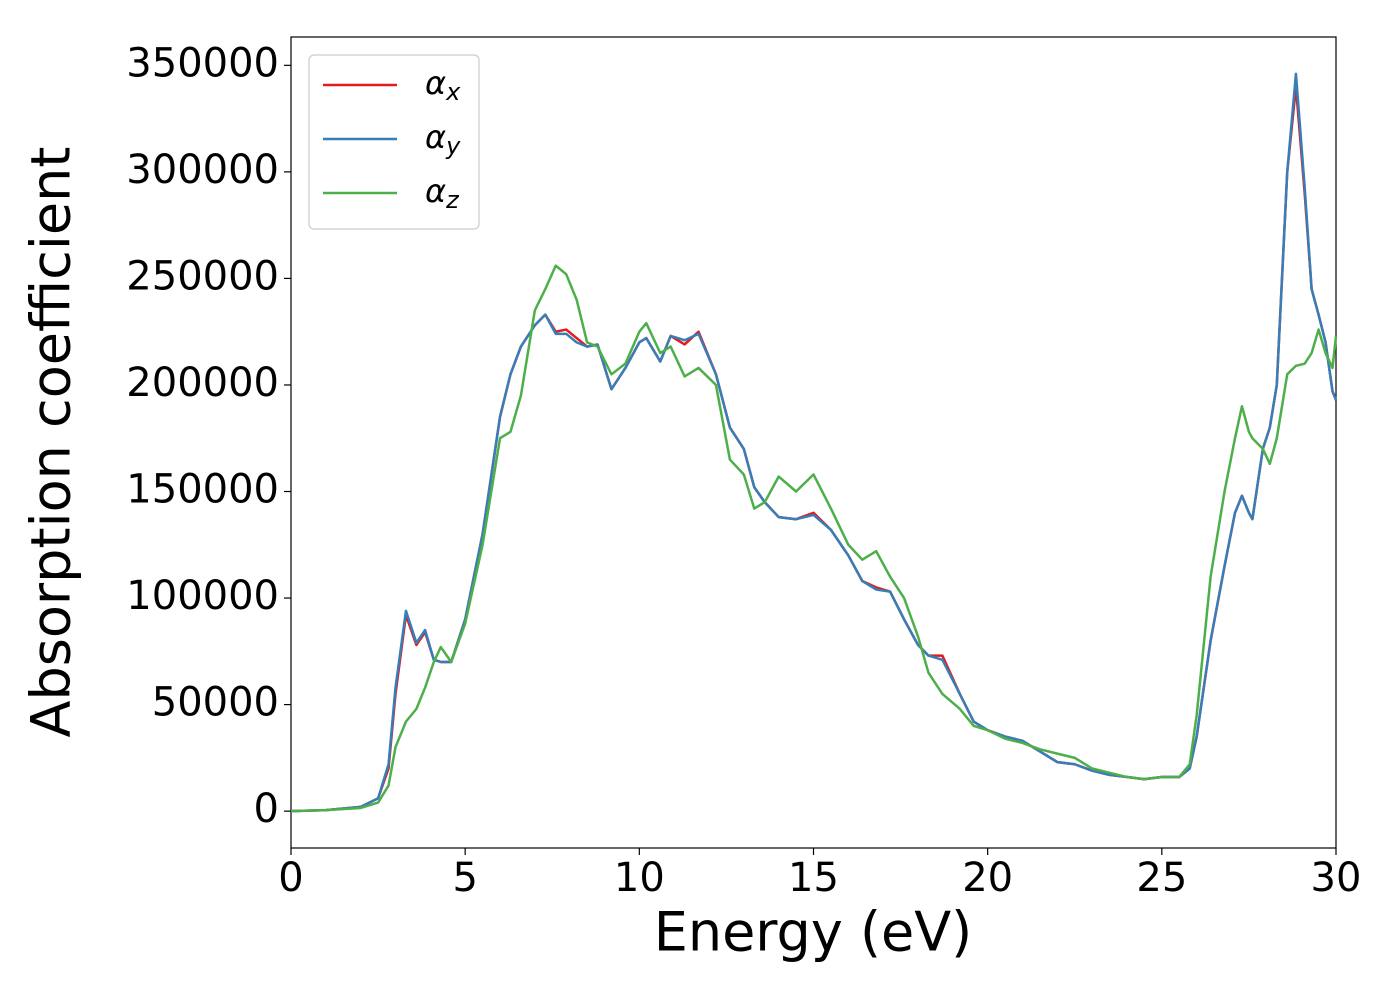  Describe the element at coordinates (202, 490) in the screenshot. I see `y-tick-label: 150000` at that location.